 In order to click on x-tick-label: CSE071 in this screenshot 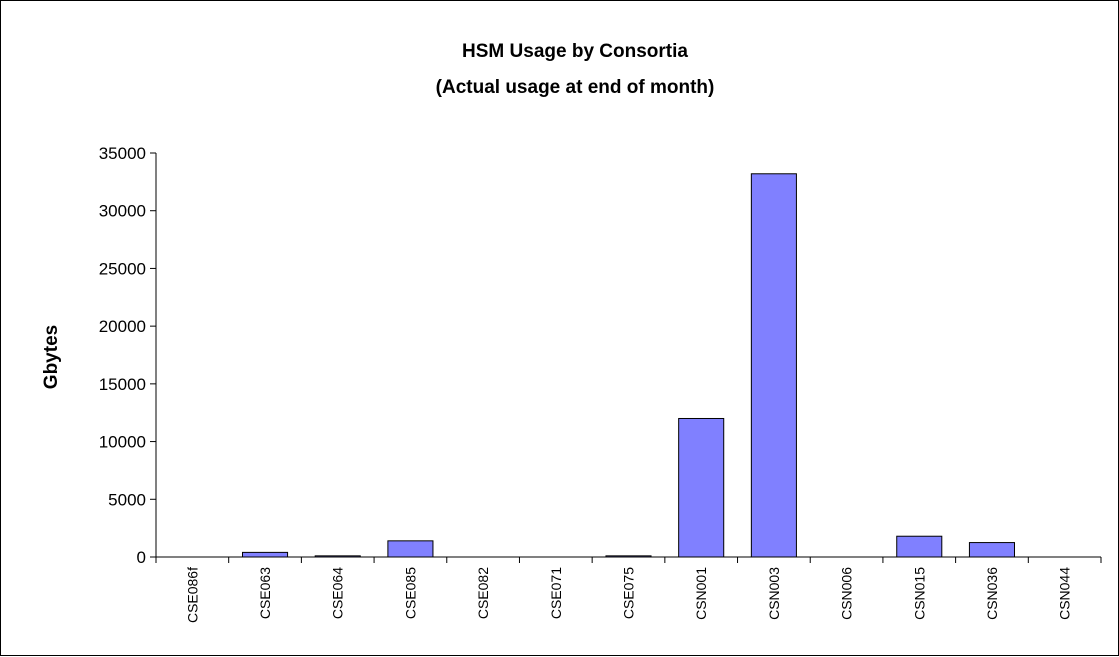, I will do `click(556, 593)`.